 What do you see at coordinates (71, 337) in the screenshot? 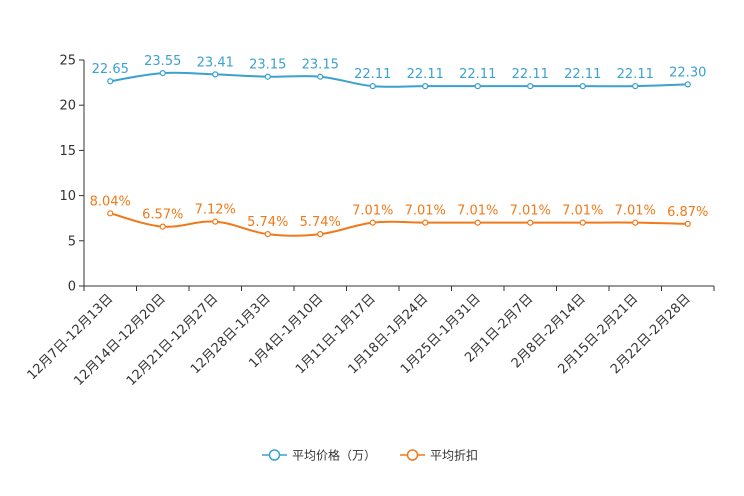
I see `x-tick-label: 12月7日-12月13日` at bounding box center [71, 337].